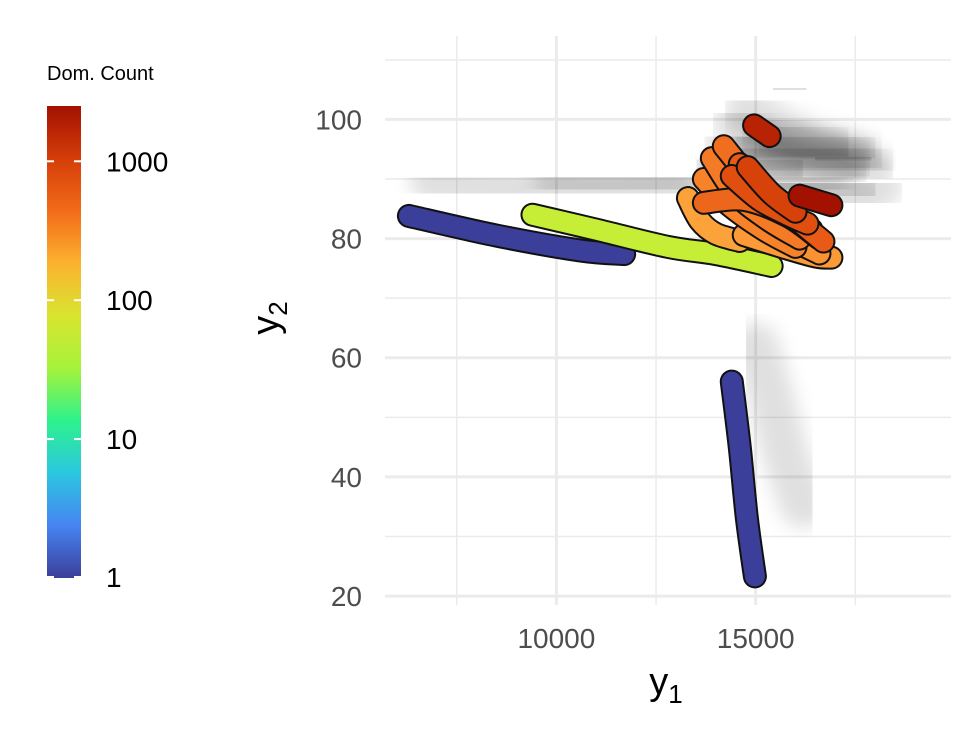  Describe the element at coordinates (346, 239) in the screenshot. I see `y-tick-label: 80` at that location.